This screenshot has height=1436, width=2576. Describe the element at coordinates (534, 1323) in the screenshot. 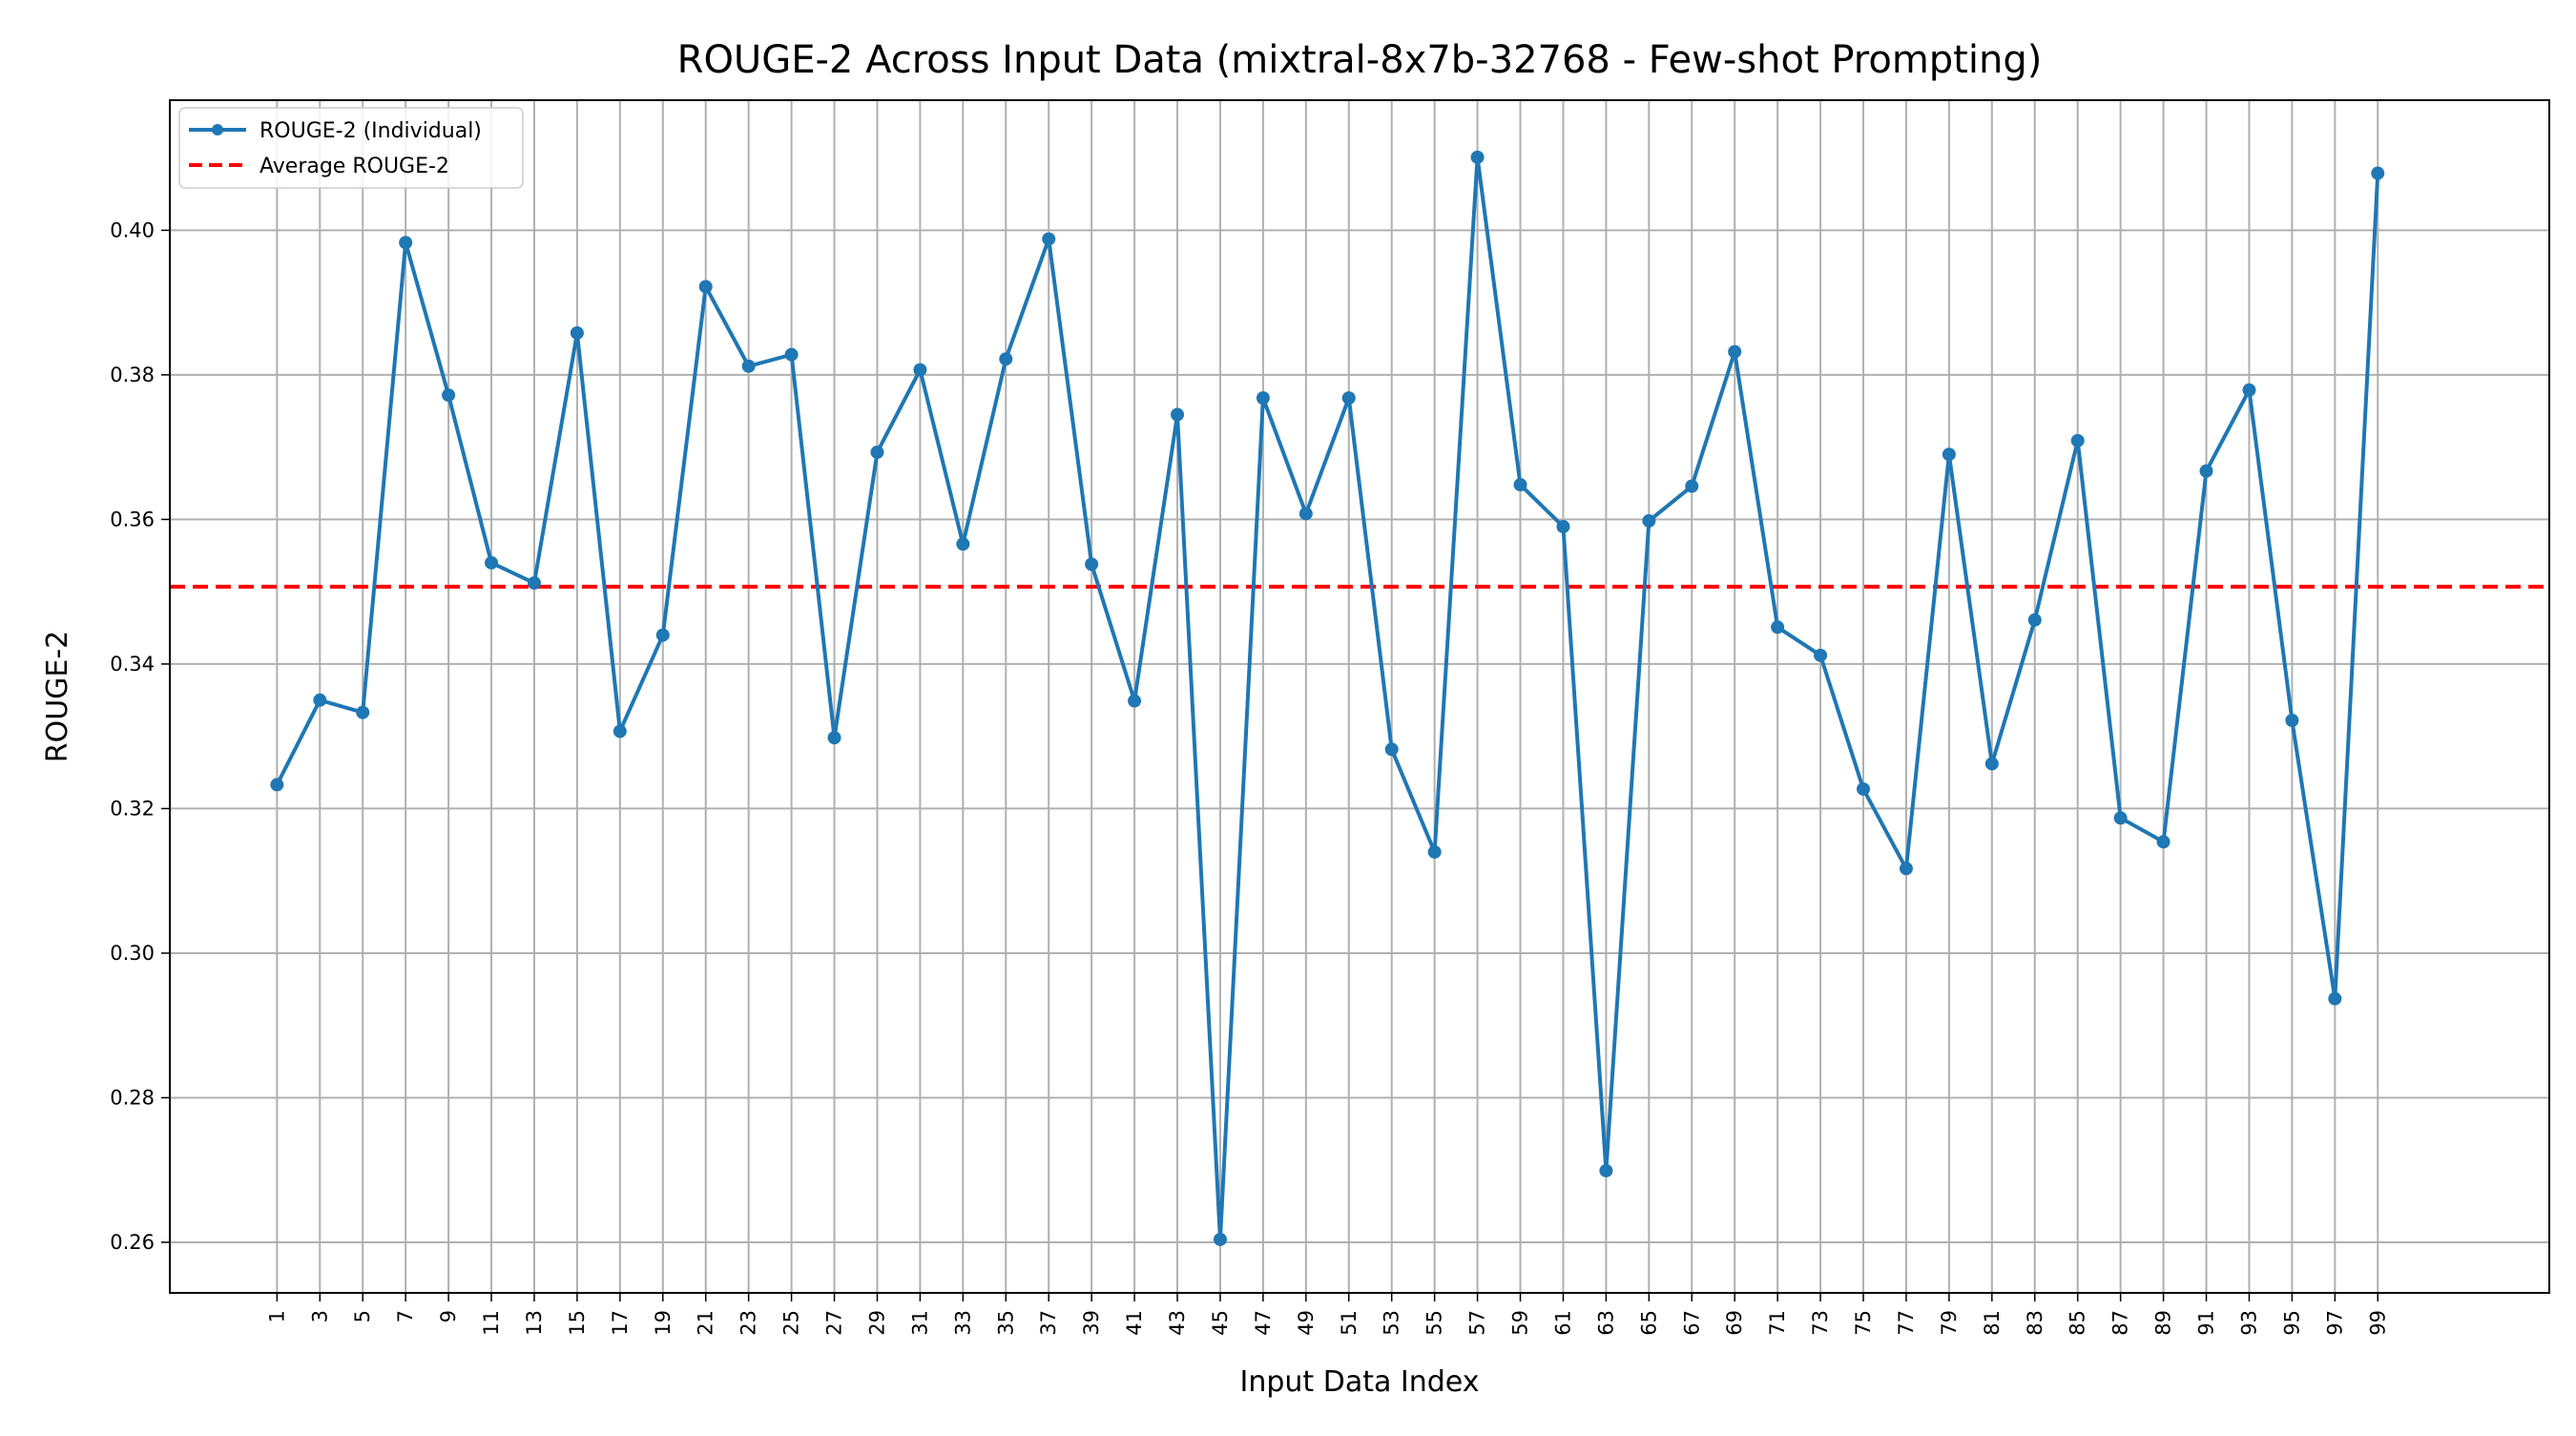

I see `x-tick-label: 13` at that location.